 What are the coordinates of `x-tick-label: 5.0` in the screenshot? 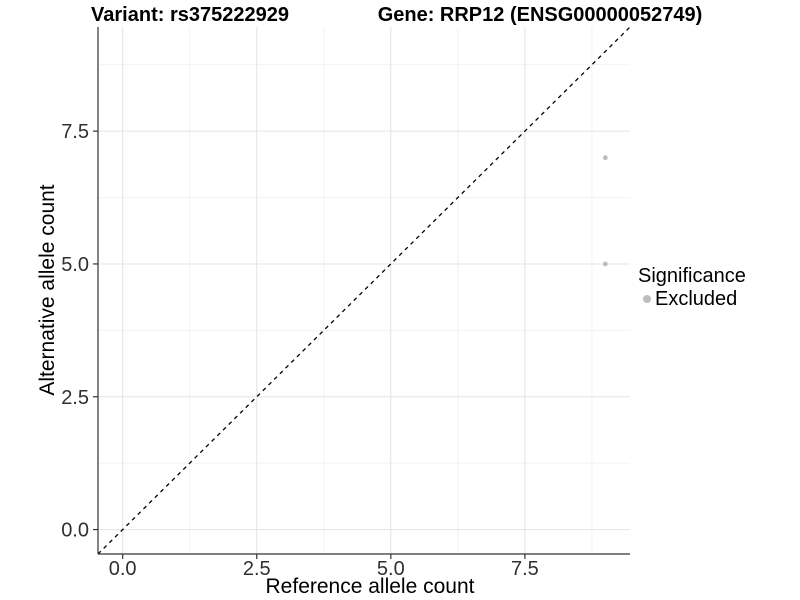 It's located at (391, 569).